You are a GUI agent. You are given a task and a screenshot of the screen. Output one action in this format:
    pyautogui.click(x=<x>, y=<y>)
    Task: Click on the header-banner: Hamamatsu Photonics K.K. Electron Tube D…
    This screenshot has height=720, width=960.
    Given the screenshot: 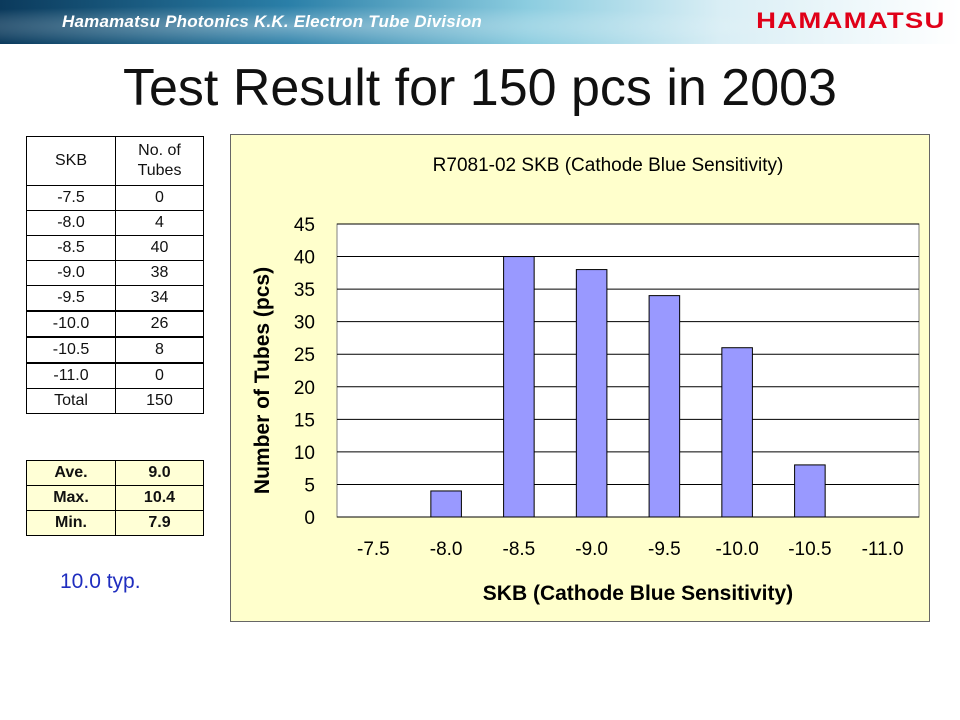 What is the action you would take?
    pyautogui.click(x=480, y=22)
    